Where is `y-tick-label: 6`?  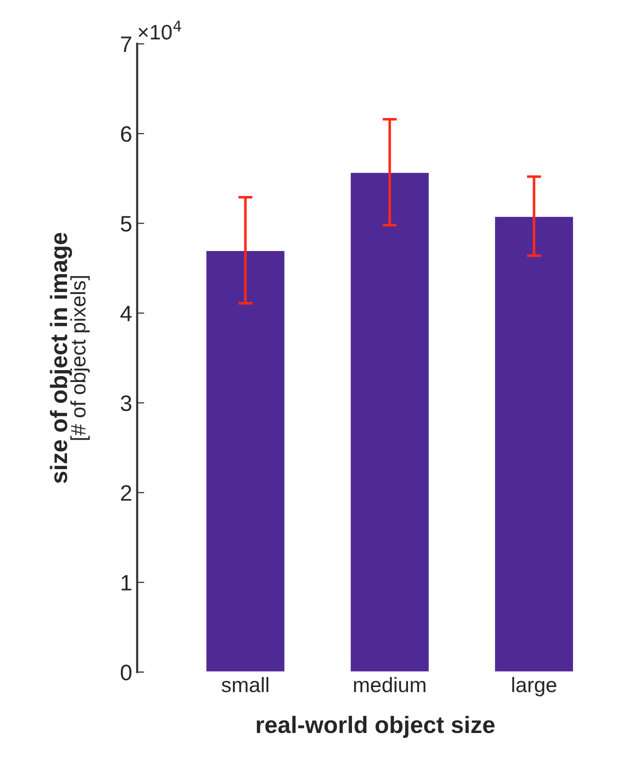
y-tick-label: 6 is located at coordinates (126, 134).